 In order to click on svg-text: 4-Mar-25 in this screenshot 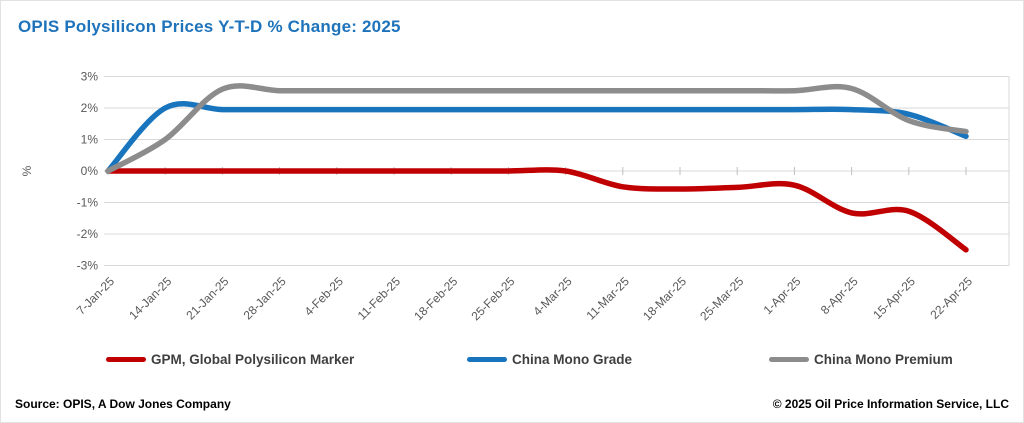, I will do `click(552, 296)`.